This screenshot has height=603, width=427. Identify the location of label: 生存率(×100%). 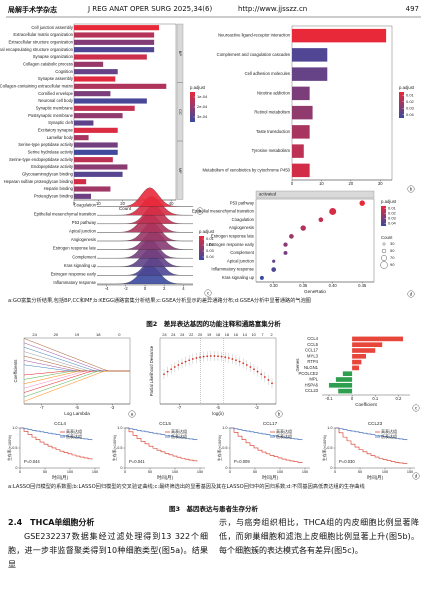
(324, 447).